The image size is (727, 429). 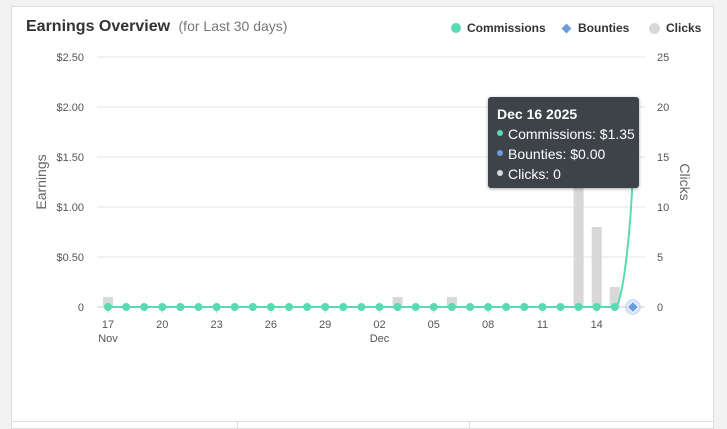 What do you see at coordinates (70, 208) in the screenshot?
I see `y-tick-label: $1.00` at bounding box center [70, 208].